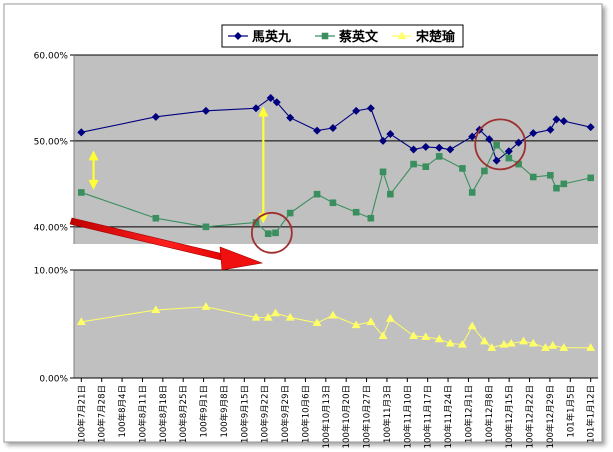 The width and height of the screenshot is (613, 452). What do you see at coordinates (489, 414) in the screenshot?
I see `x-tick-label: 100年12月8日` at bounding box center [489, 414].